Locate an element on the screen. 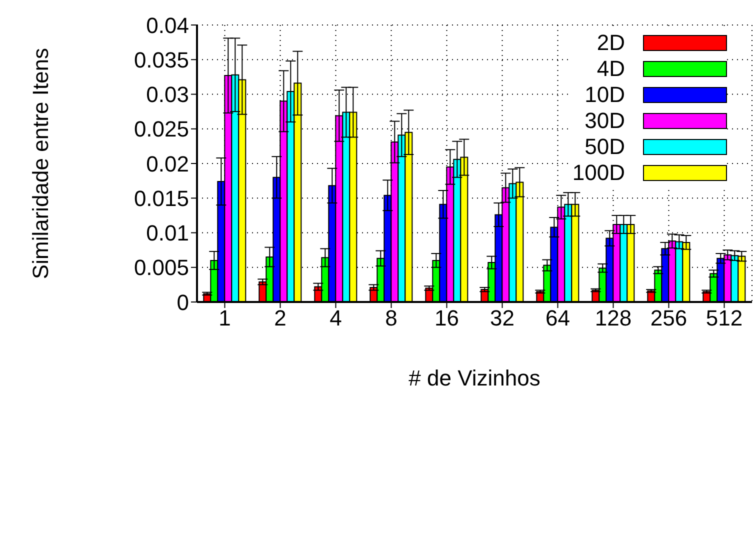  x-tick-label: 4 is located at coordinates (336, 318).